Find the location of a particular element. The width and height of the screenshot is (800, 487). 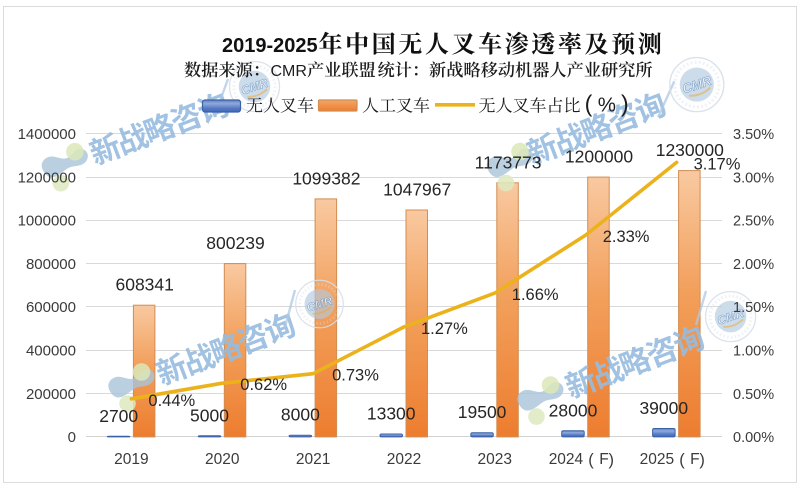

svg-text: 2700 is located at coordinates (118, 416).